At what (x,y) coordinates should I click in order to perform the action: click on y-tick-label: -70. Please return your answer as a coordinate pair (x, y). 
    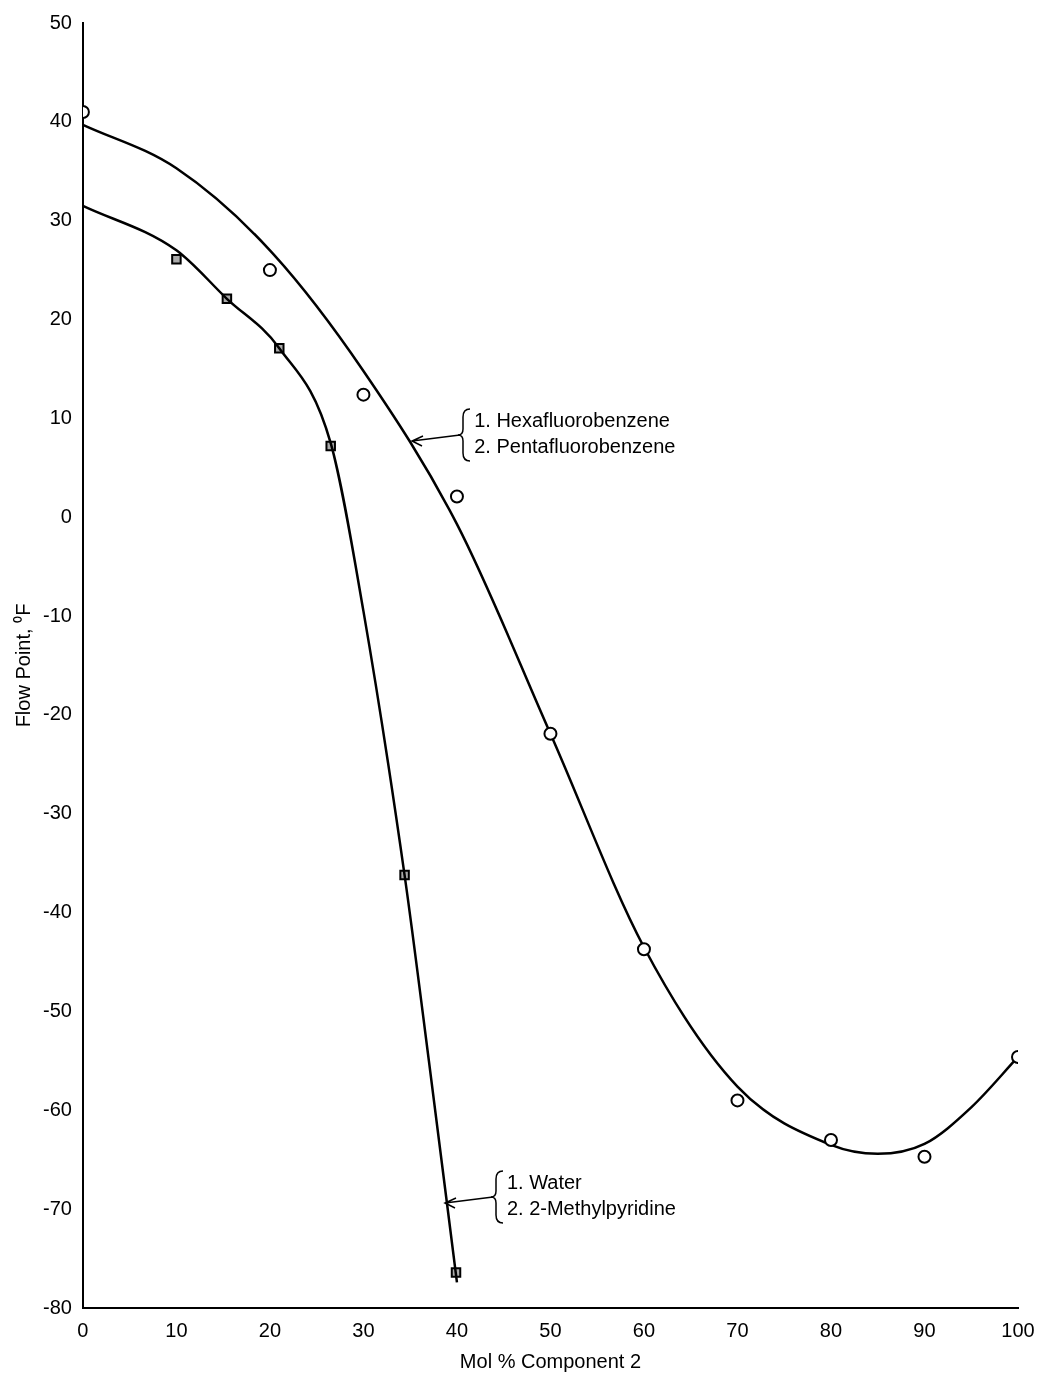
    Looking at the image, I should click on (57, 1207).